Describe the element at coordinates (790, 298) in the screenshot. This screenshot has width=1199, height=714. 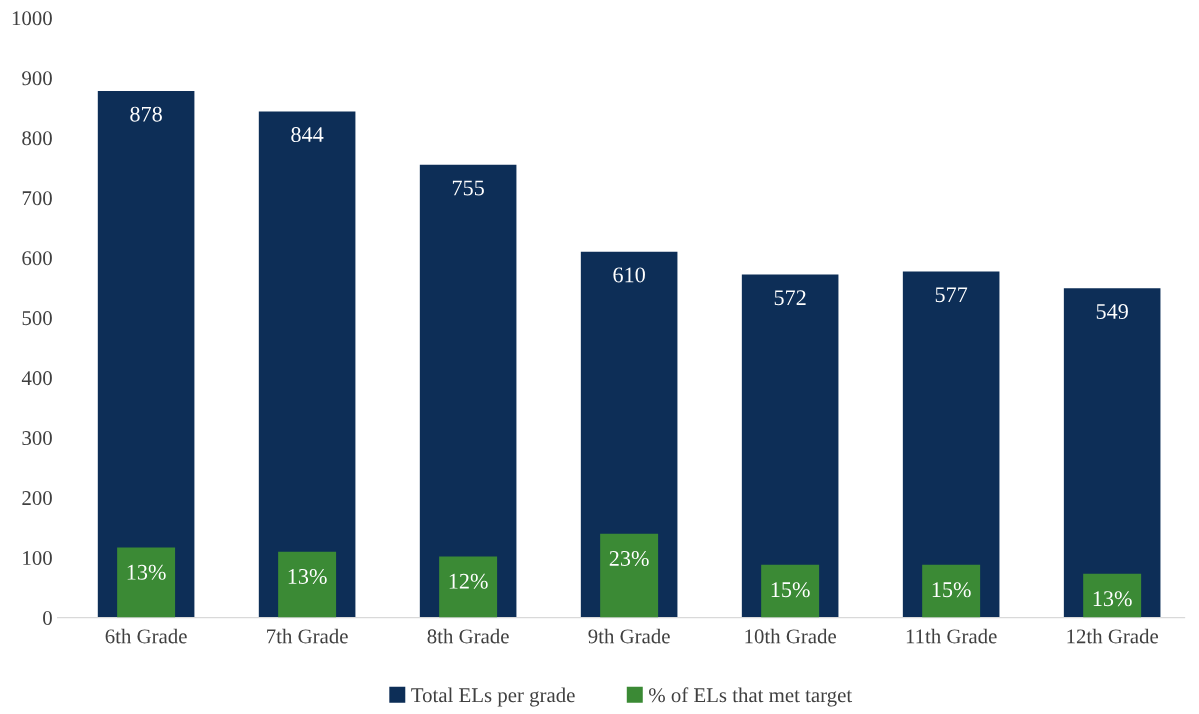
I see `data-label: 572` at that location.